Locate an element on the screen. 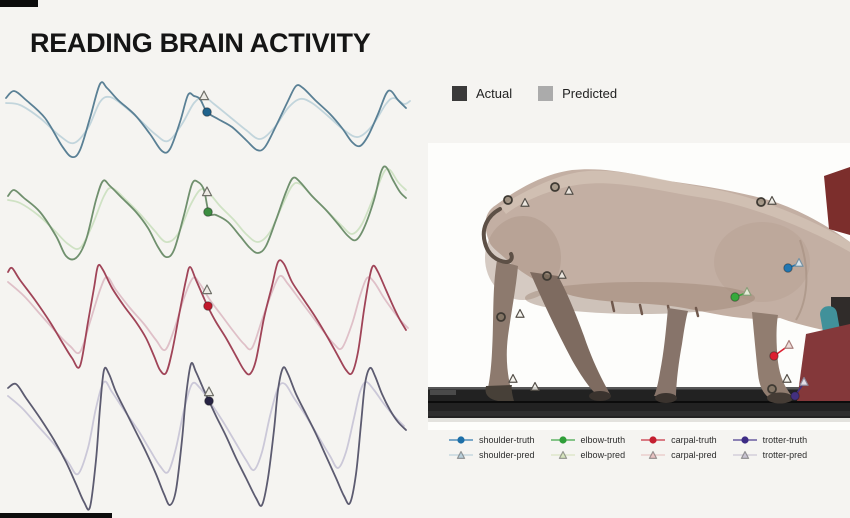  keypoint-shoulder-pred is located at coordinates (799, 262).